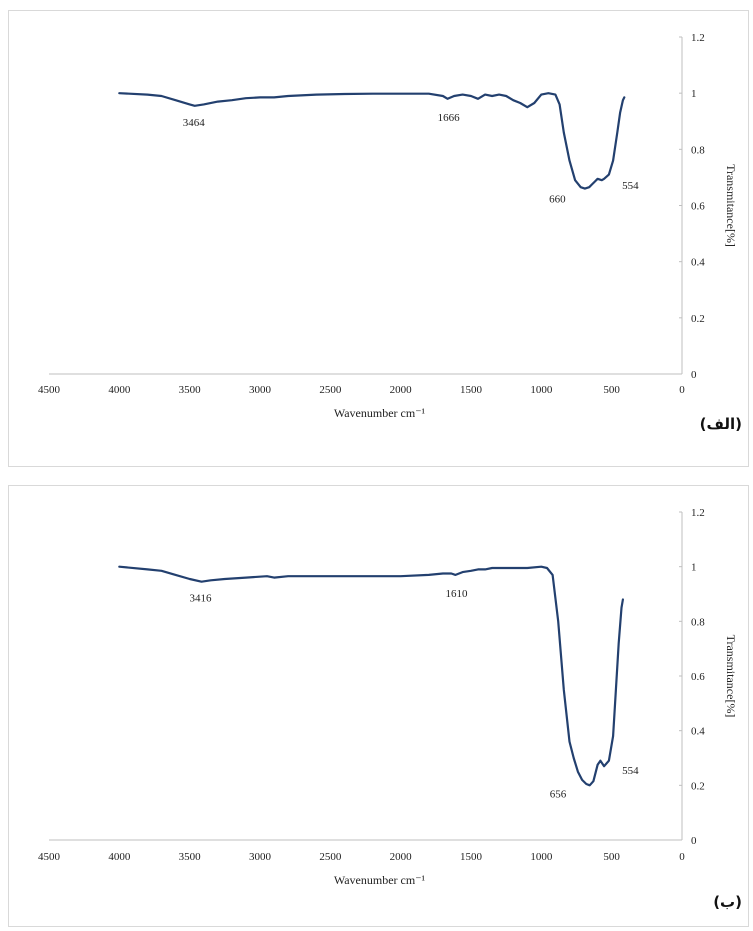 The height and width of the screenshot is (931, 753). What do you see at coordinates (720, 424) in the screenshot?
I see `panel-label-a: (الف)` at bounding box center [720, 424].